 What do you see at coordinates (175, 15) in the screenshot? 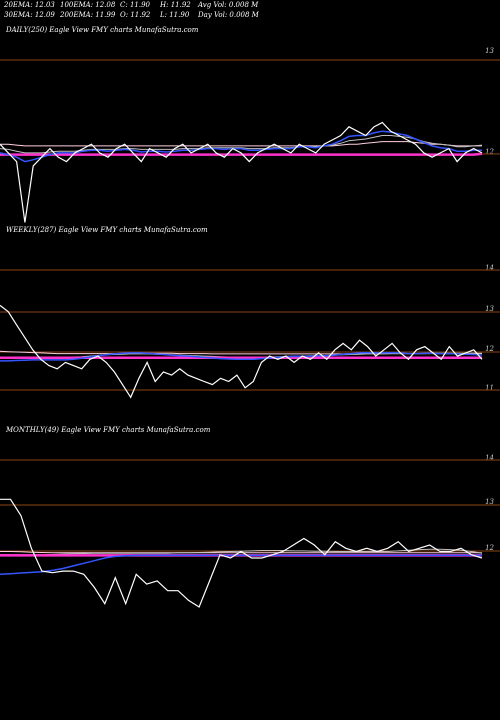
I see `stat-low: L: 11.90` at bounding box center [175, 15].